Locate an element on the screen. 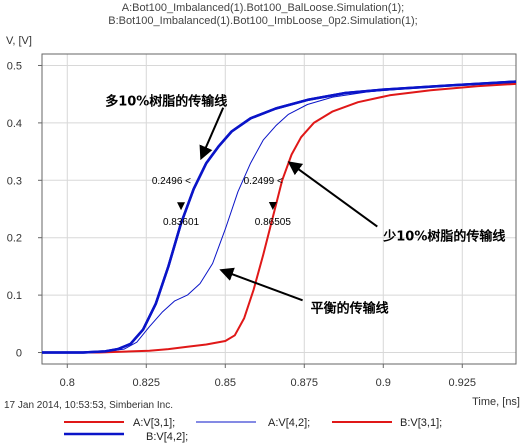 This screenshot has height=444, width=526. x-tick-label: 0.925 is located at coordinates (463, 383).